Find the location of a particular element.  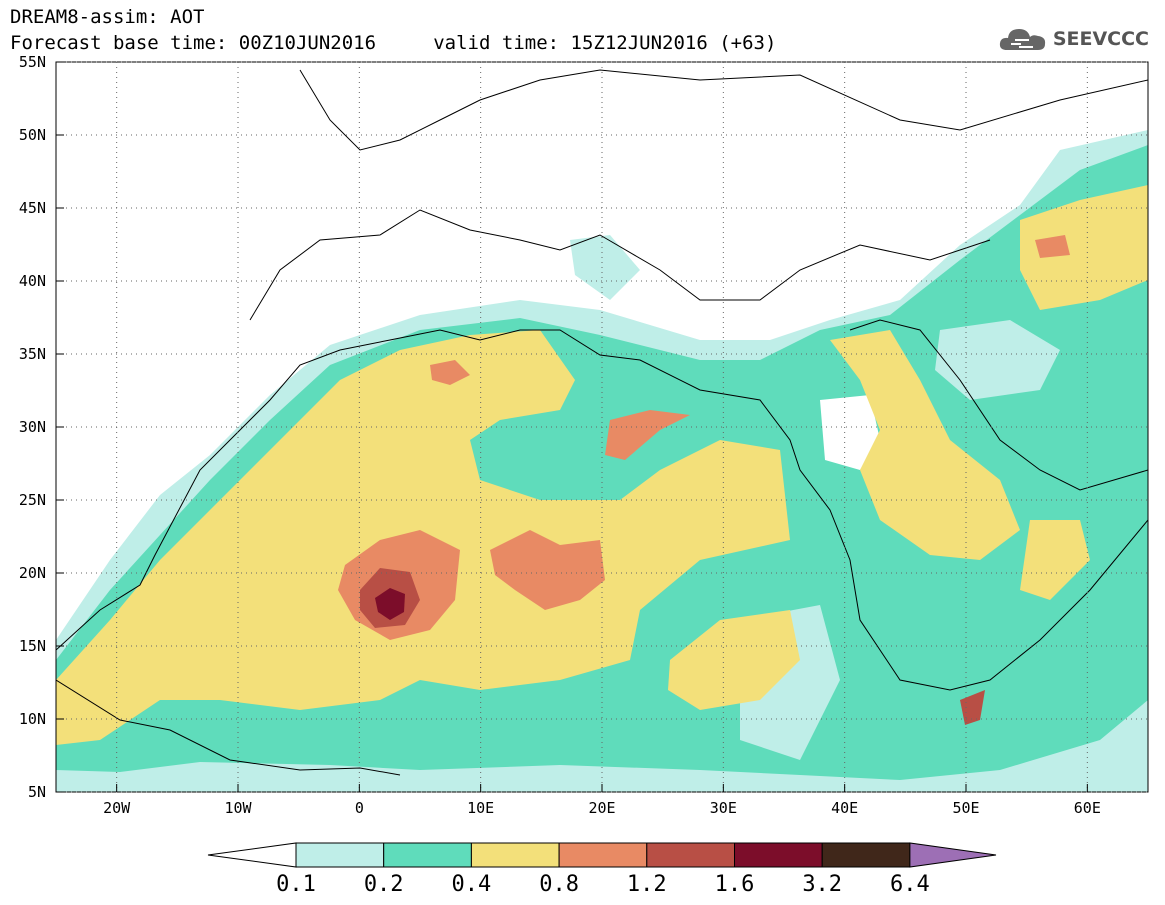

colorbar-level-label: 0.2 is located at coordinates (383, 884).